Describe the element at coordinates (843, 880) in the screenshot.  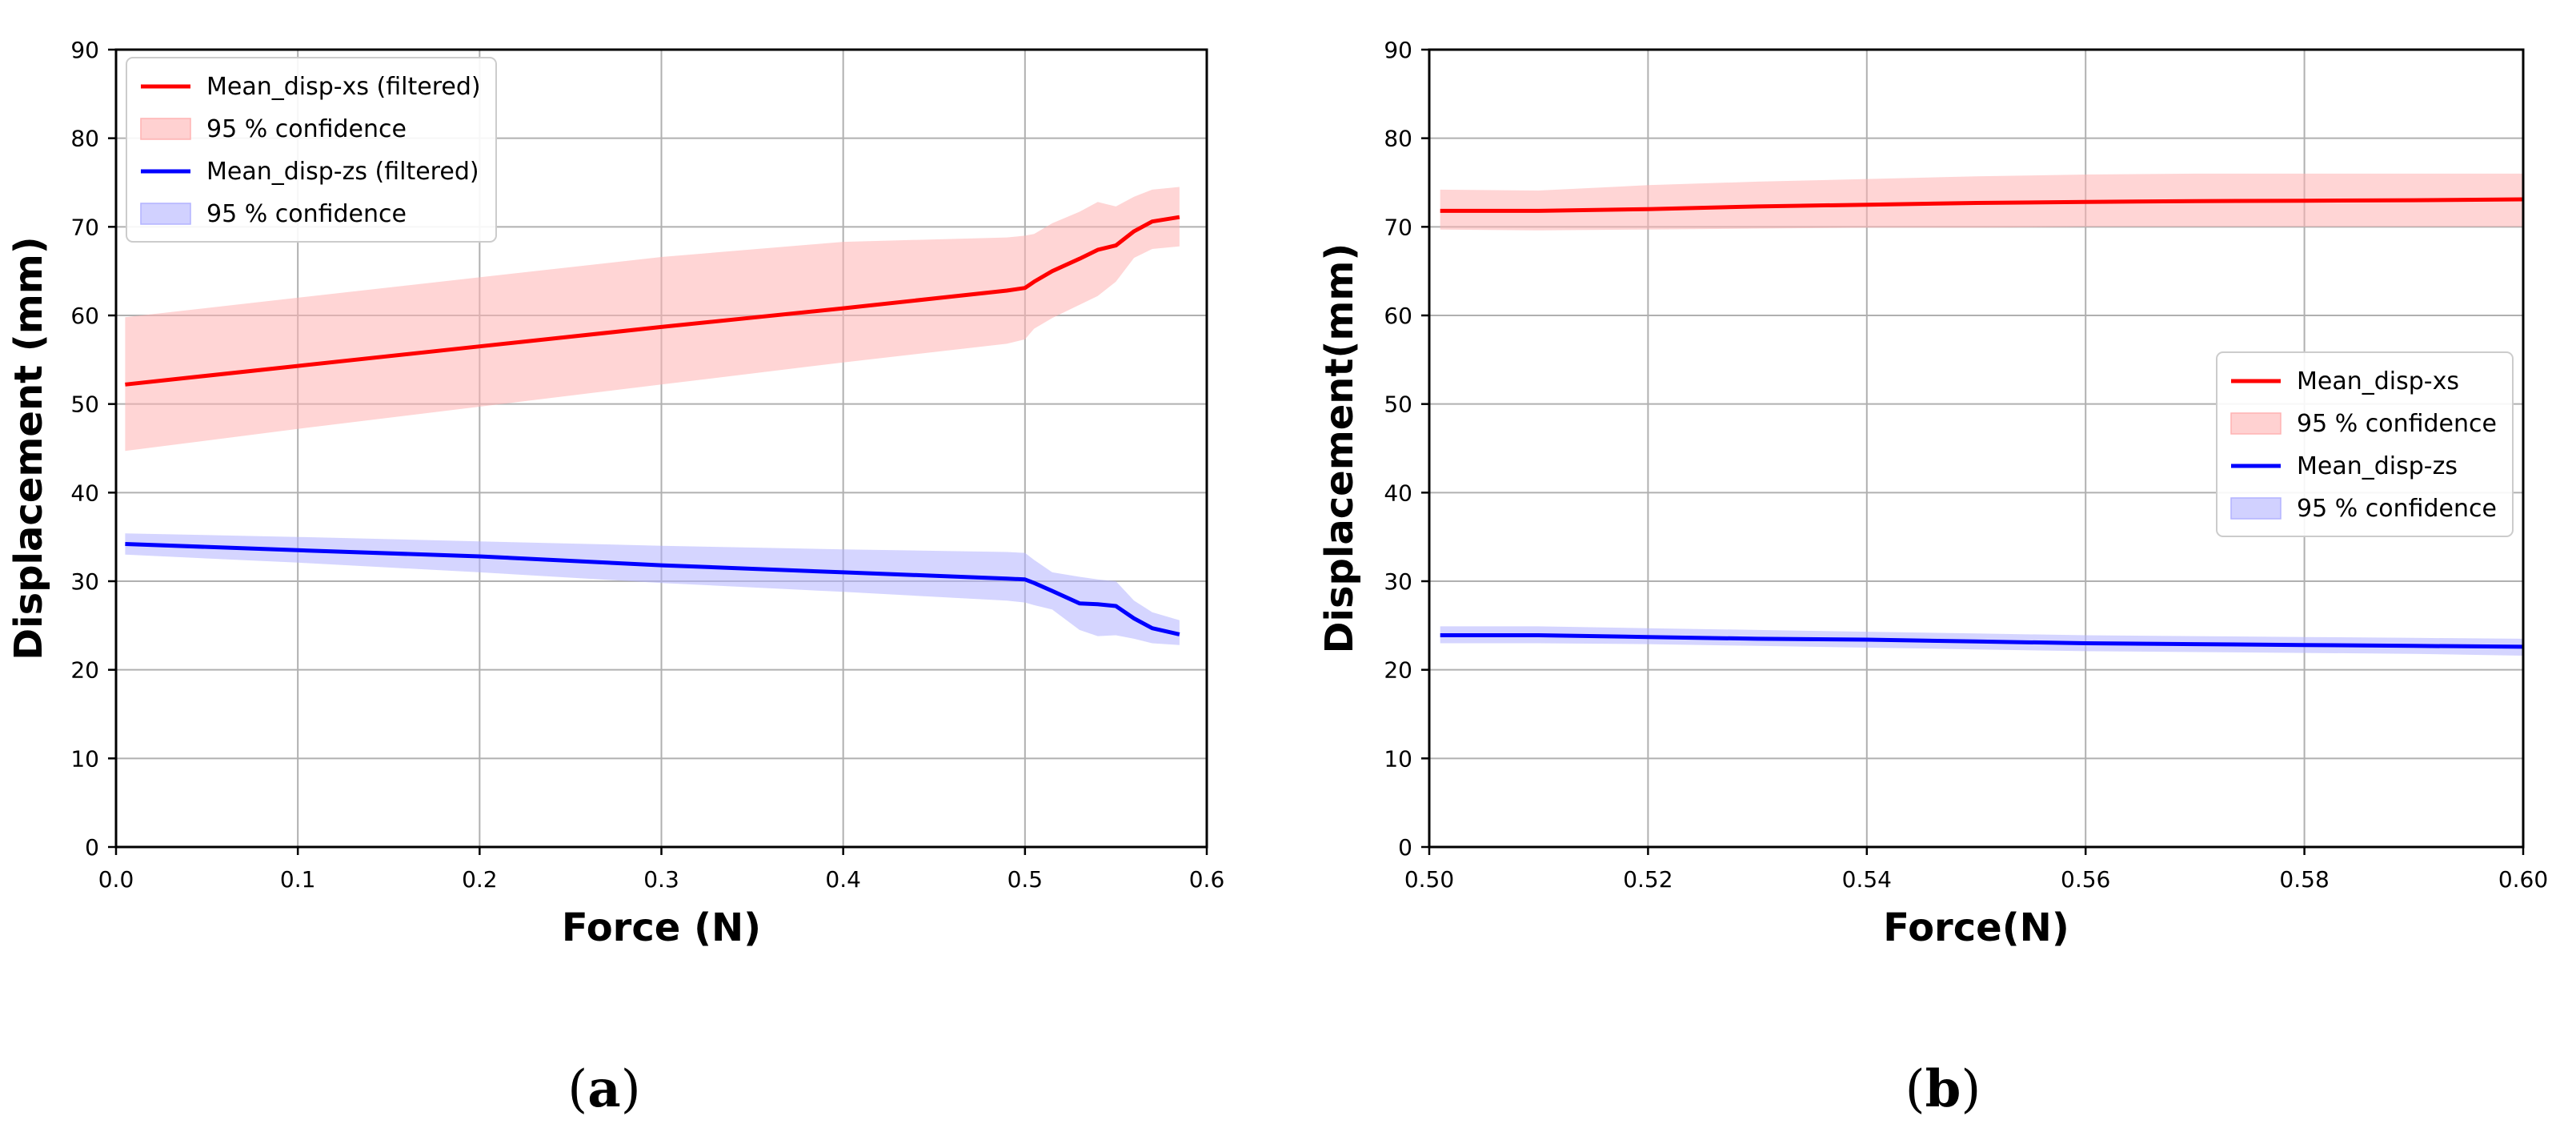
I see `x-tick-label: 0.4` at that location.